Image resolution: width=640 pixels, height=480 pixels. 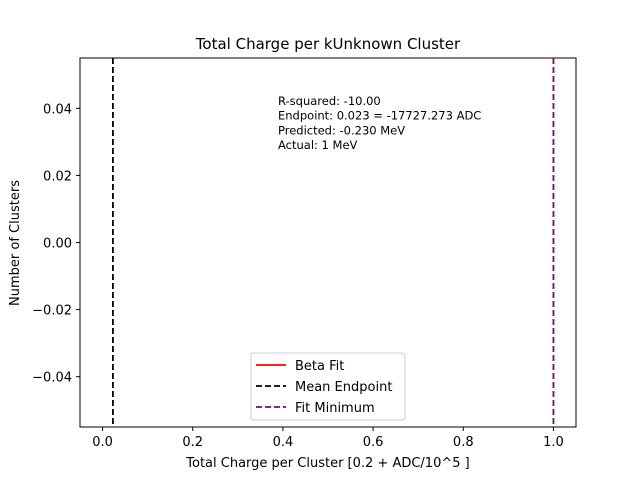 What do you see at coordinates (57, 109) in the screenshot?
I see `y-tick-label: 0.04` at bounding box center [57, 109].